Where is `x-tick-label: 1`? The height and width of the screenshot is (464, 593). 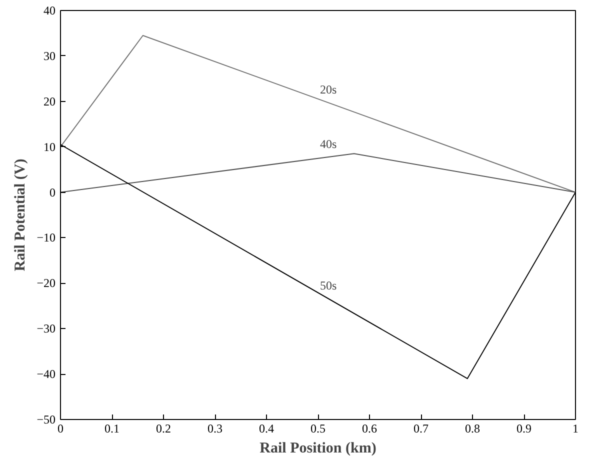
x-tick-label: 1 is located at coordinates (575, 429).